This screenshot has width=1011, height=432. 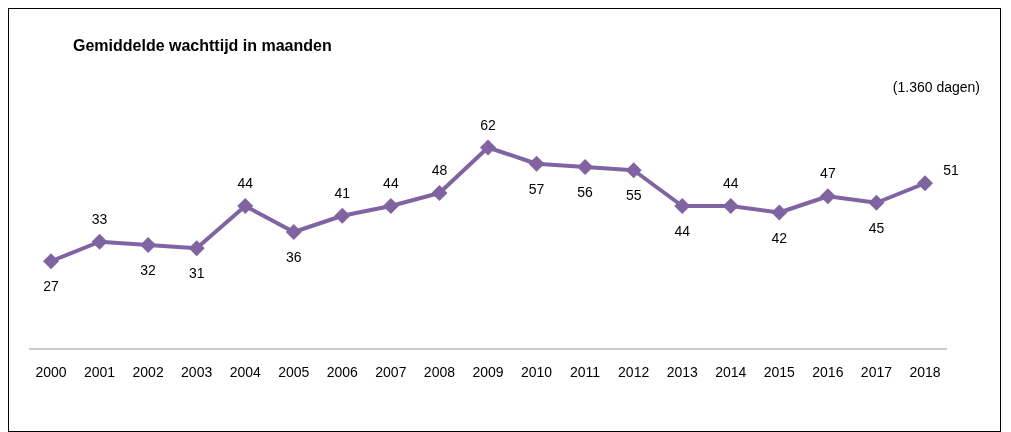 What do you see at coordinates (439, 170) in the screenshot?
I see `data-label: 48` at bounding box center [439, 170].